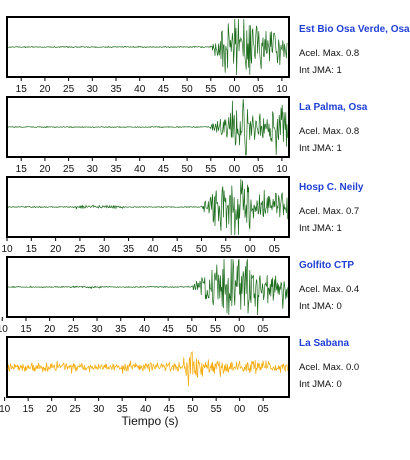  What do you see at coordinates (329, 289) in the screenshot?
I see `max-acceleration-label: Acel. Max. 0.4` at bounding box center [329, 289].